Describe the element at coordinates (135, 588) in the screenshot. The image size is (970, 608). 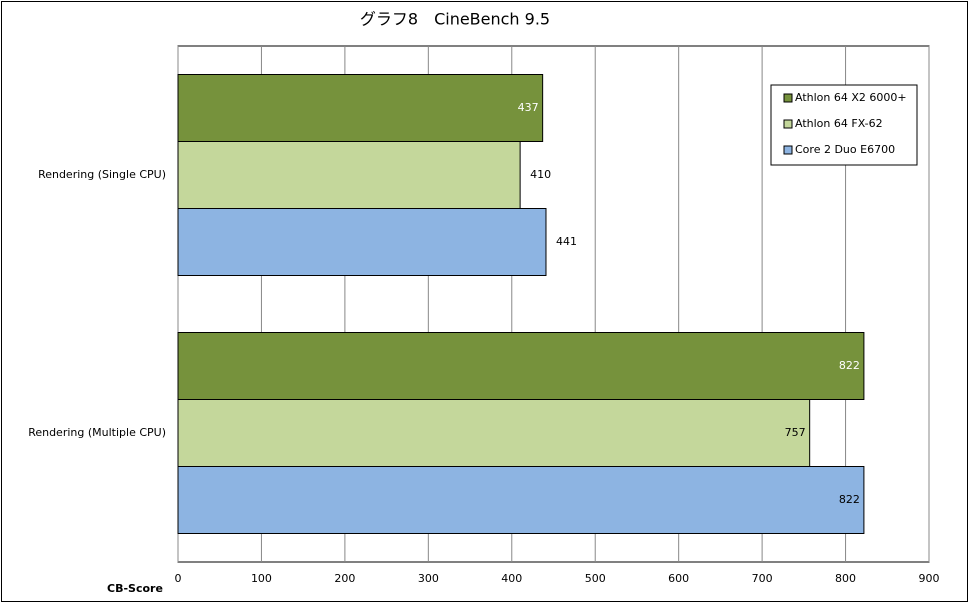
I see `x-axis-label: CB-Score` at that location.